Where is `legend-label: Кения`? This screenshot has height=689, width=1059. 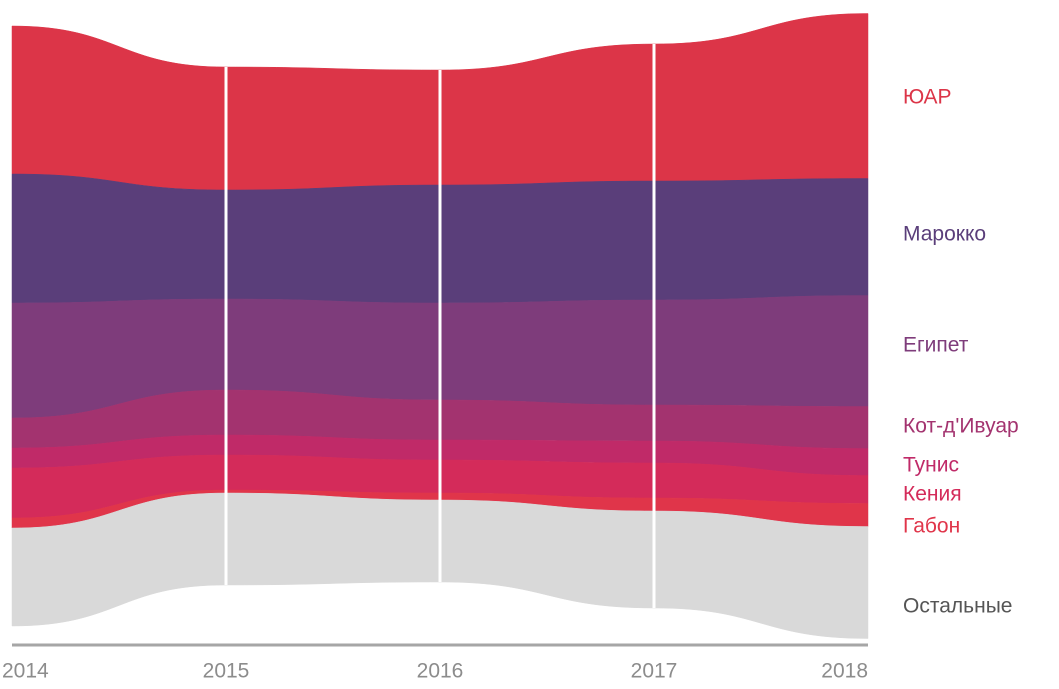
legend-label: Кения is located at coordinates (932, 494).